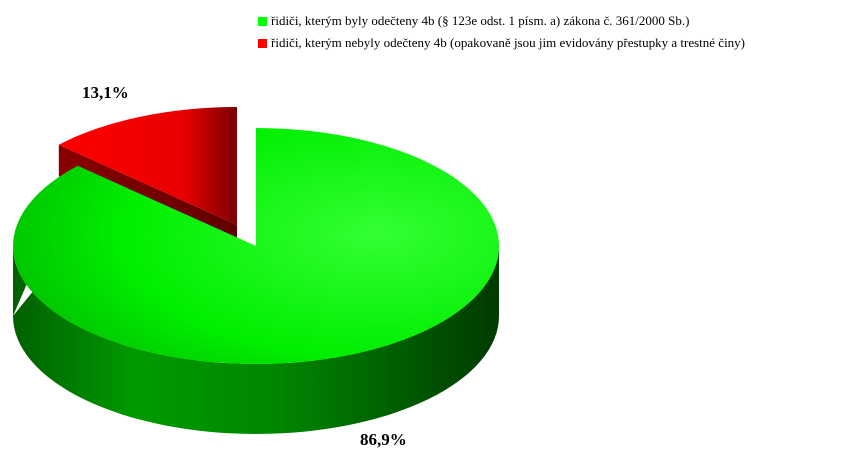  What do you see at coordinates (262, 43) in the screenshot?
I see `legend-swatch-red` at bounding box center [262, 43].